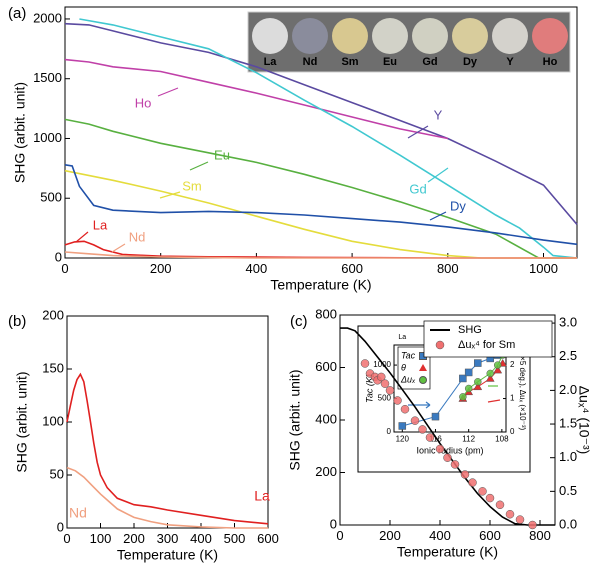 The width and height of the screenshot is (593, 566). Describe the element at coordinates (257, 268) in the screenshot. I see `x-tick-label: 400` at that location.